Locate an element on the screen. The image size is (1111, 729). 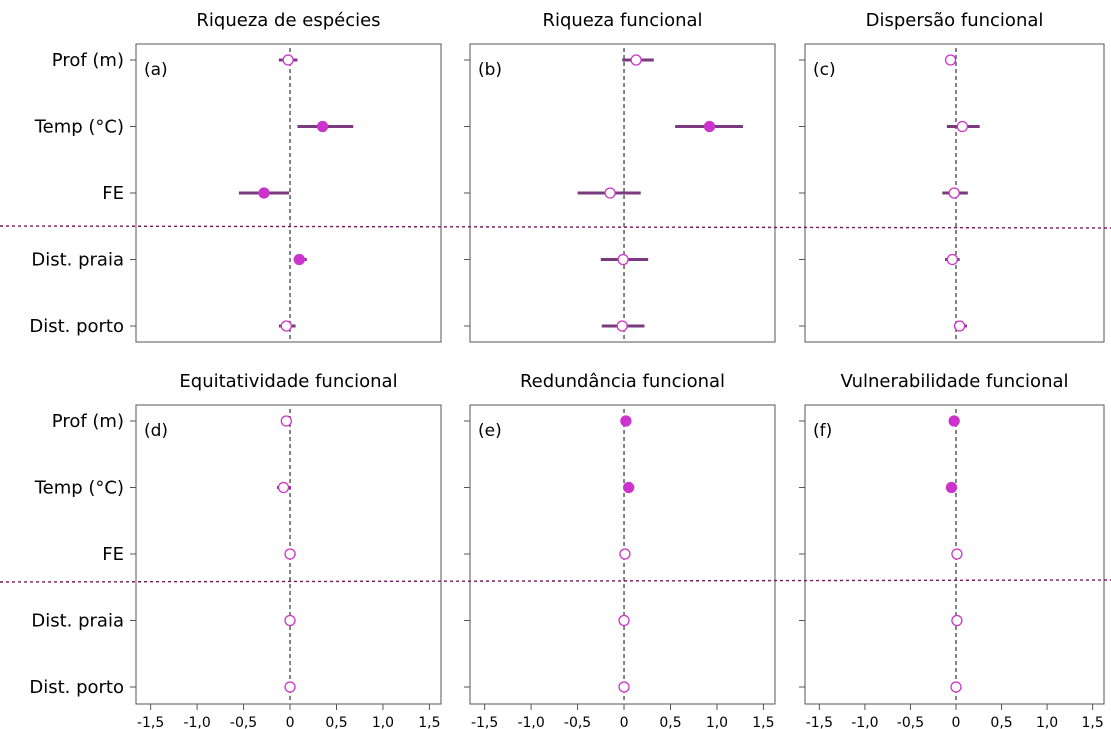
panel-letter: (f) is located at coordinates (822, 431).